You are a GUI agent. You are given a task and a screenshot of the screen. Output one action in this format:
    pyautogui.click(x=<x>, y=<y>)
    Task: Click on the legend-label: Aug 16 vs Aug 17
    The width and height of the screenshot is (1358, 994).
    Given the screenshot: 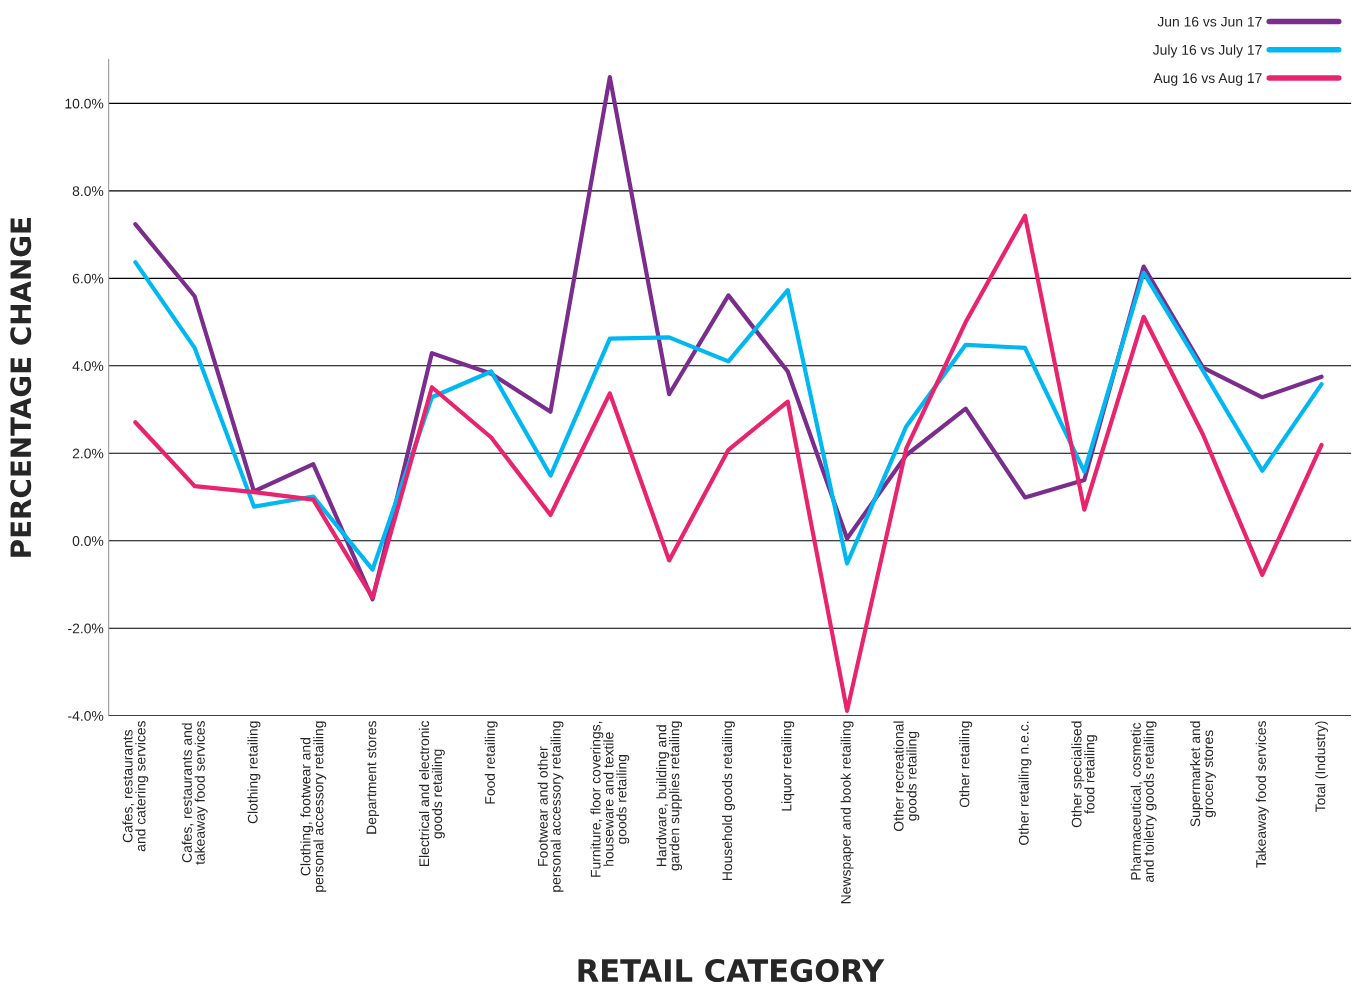 What is the action you would take?
    pyautogui.click(x=1207, y=79)
    